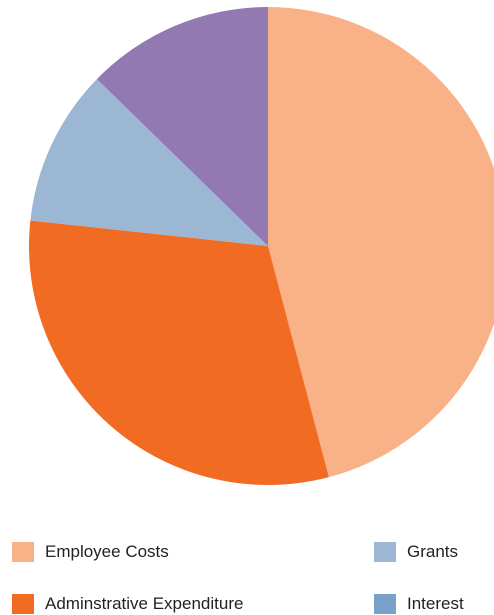 This screenshot has width=494, height=615. Describe the element at coordinates (144, 603) in the screenshot. I see `legend-label: Adminstrative Expenditure` at that location.